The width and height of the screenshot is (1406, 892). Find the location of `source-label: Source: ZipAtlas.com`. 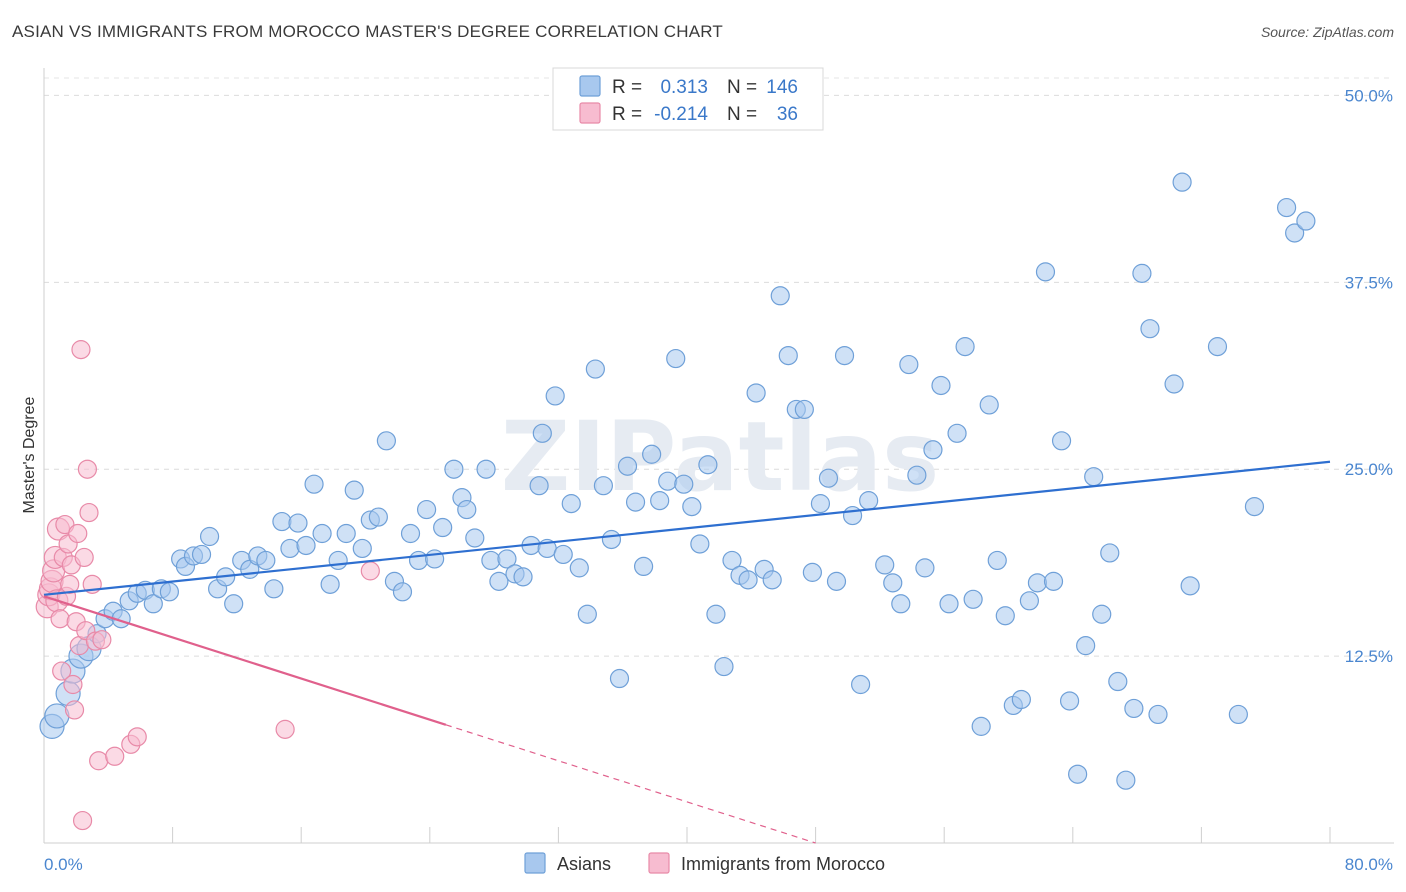

source-label: Source: ZipAtlas.com is located at coordinates (1327, 32).